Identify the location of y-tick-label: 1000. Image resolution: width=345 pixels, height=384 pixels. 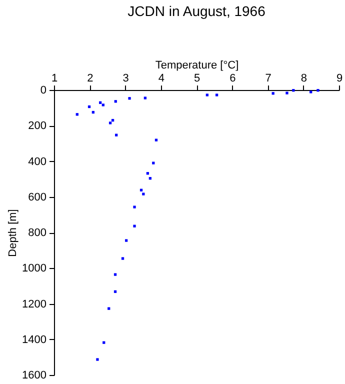
(34, 268).